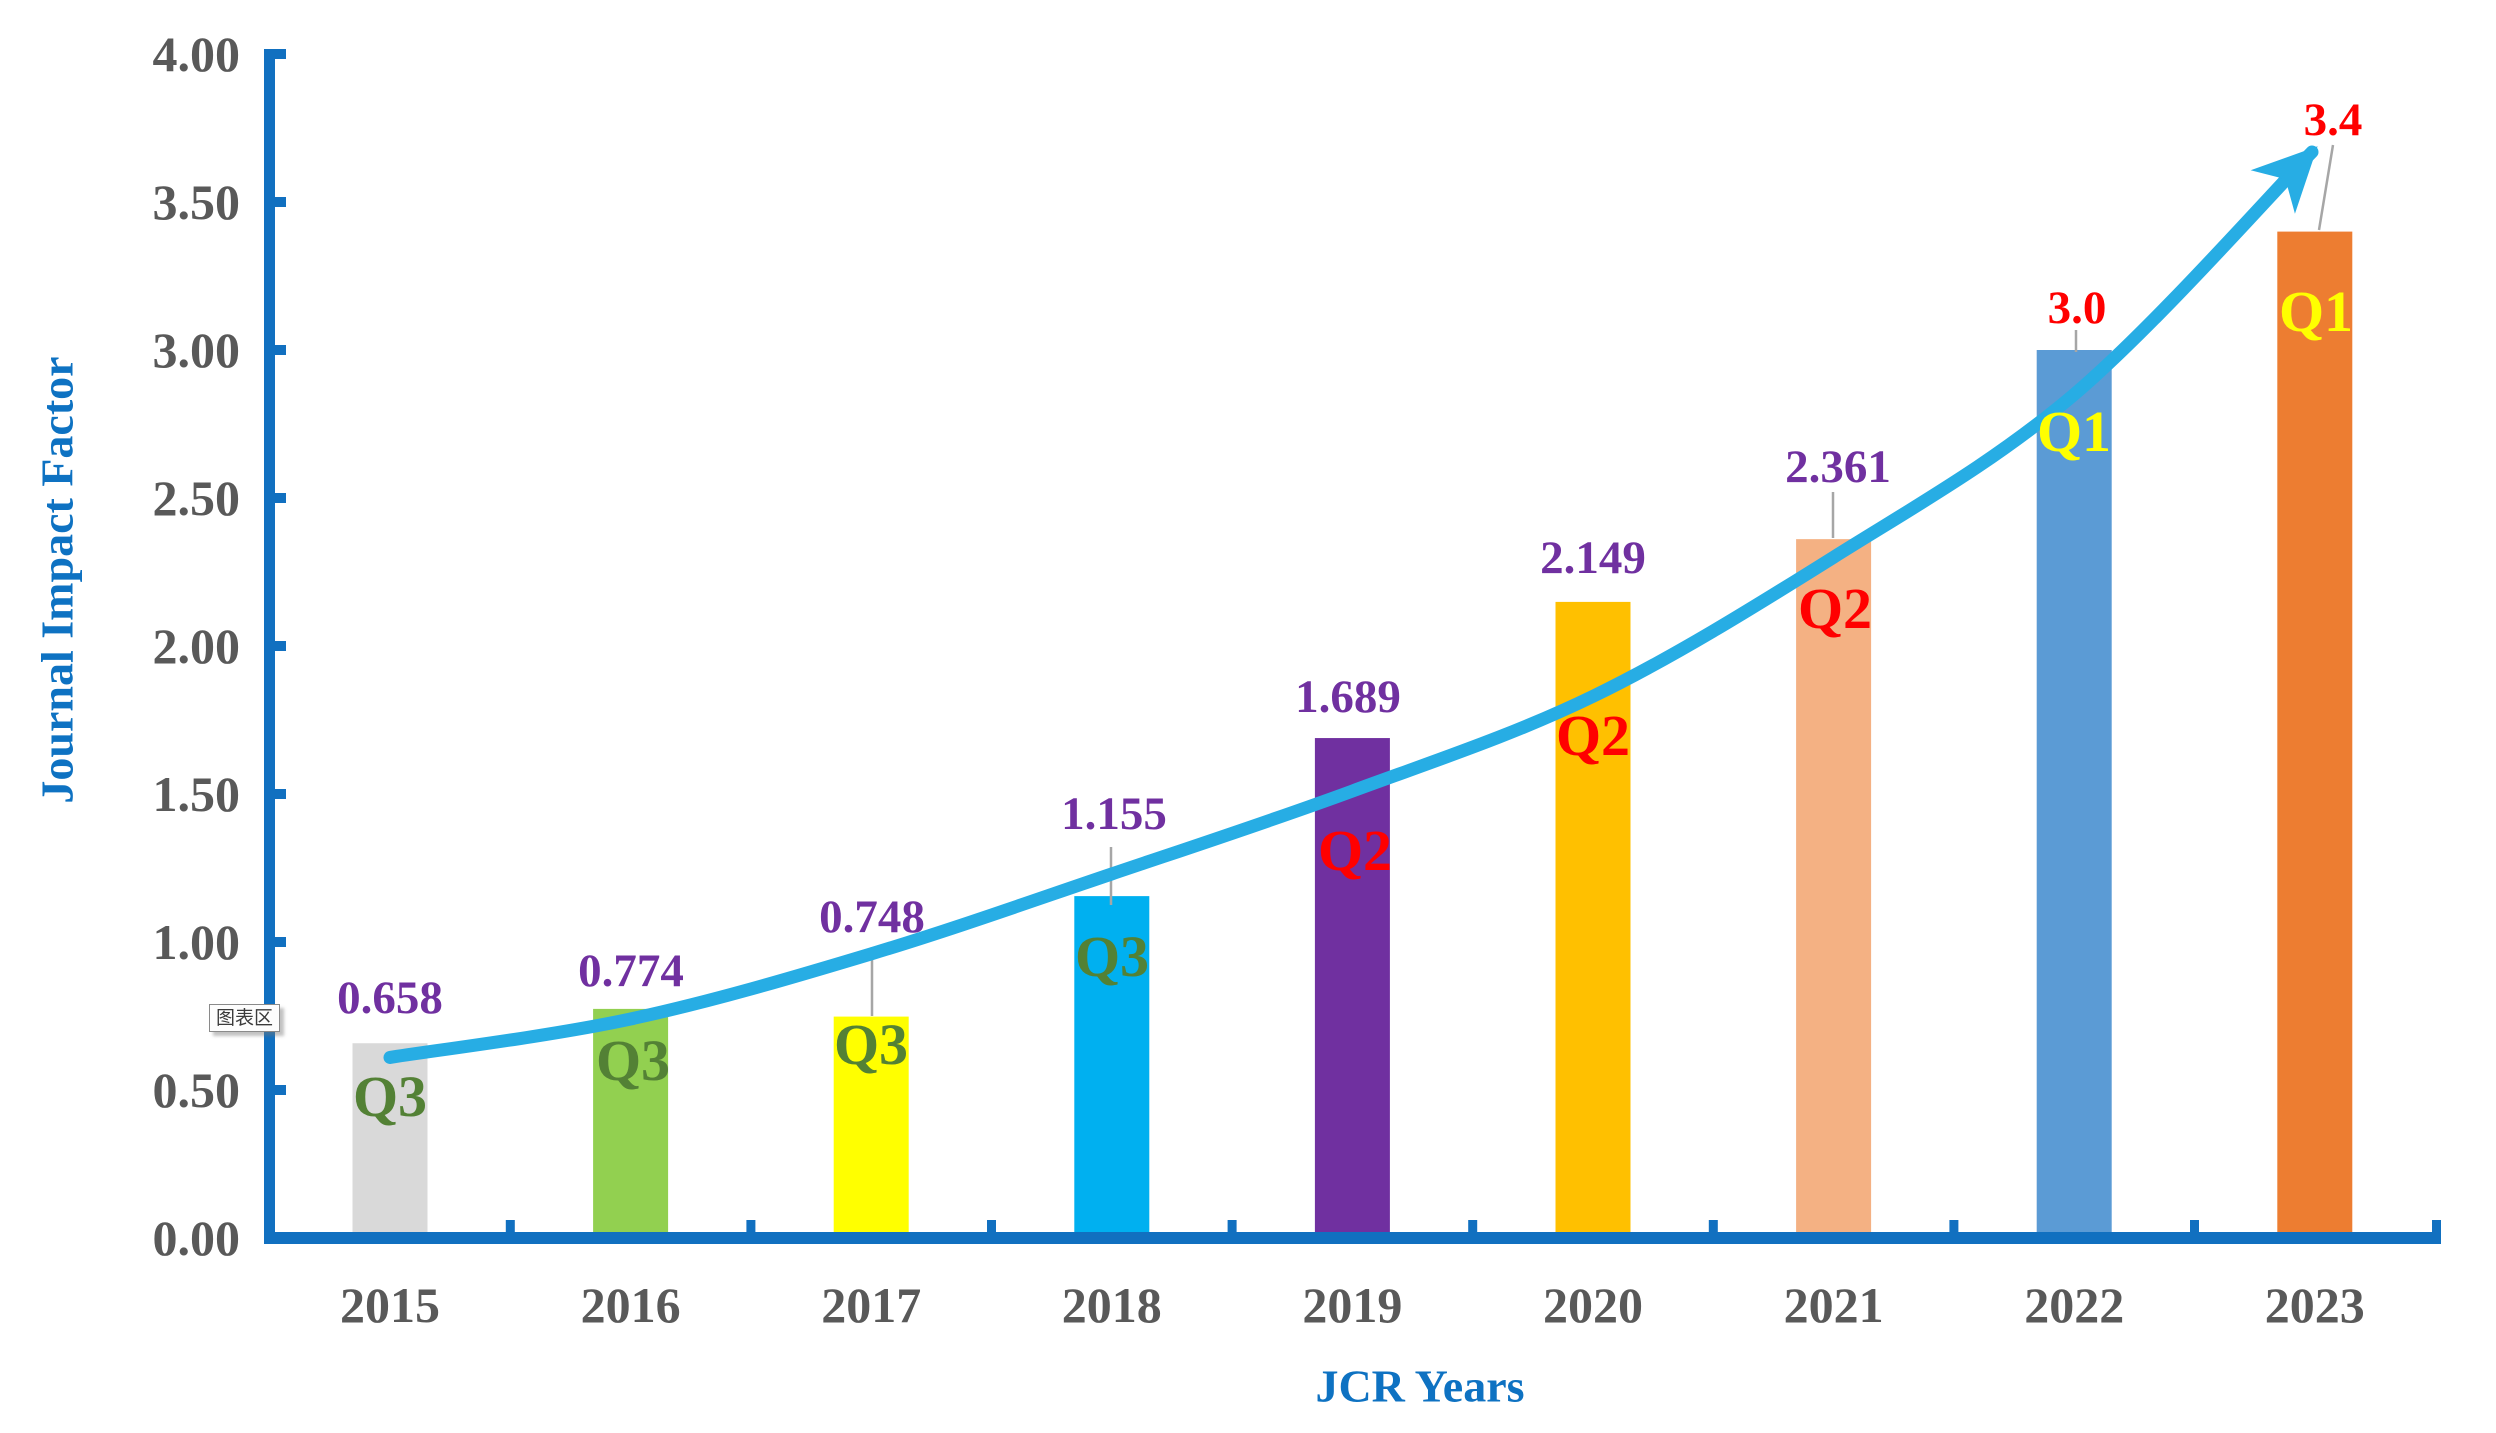 The image size is (2496, 1433). Describe the element at coordinates (1112, 956) in the screenshot. I see `quartile-label-2018: Q3` at that location.